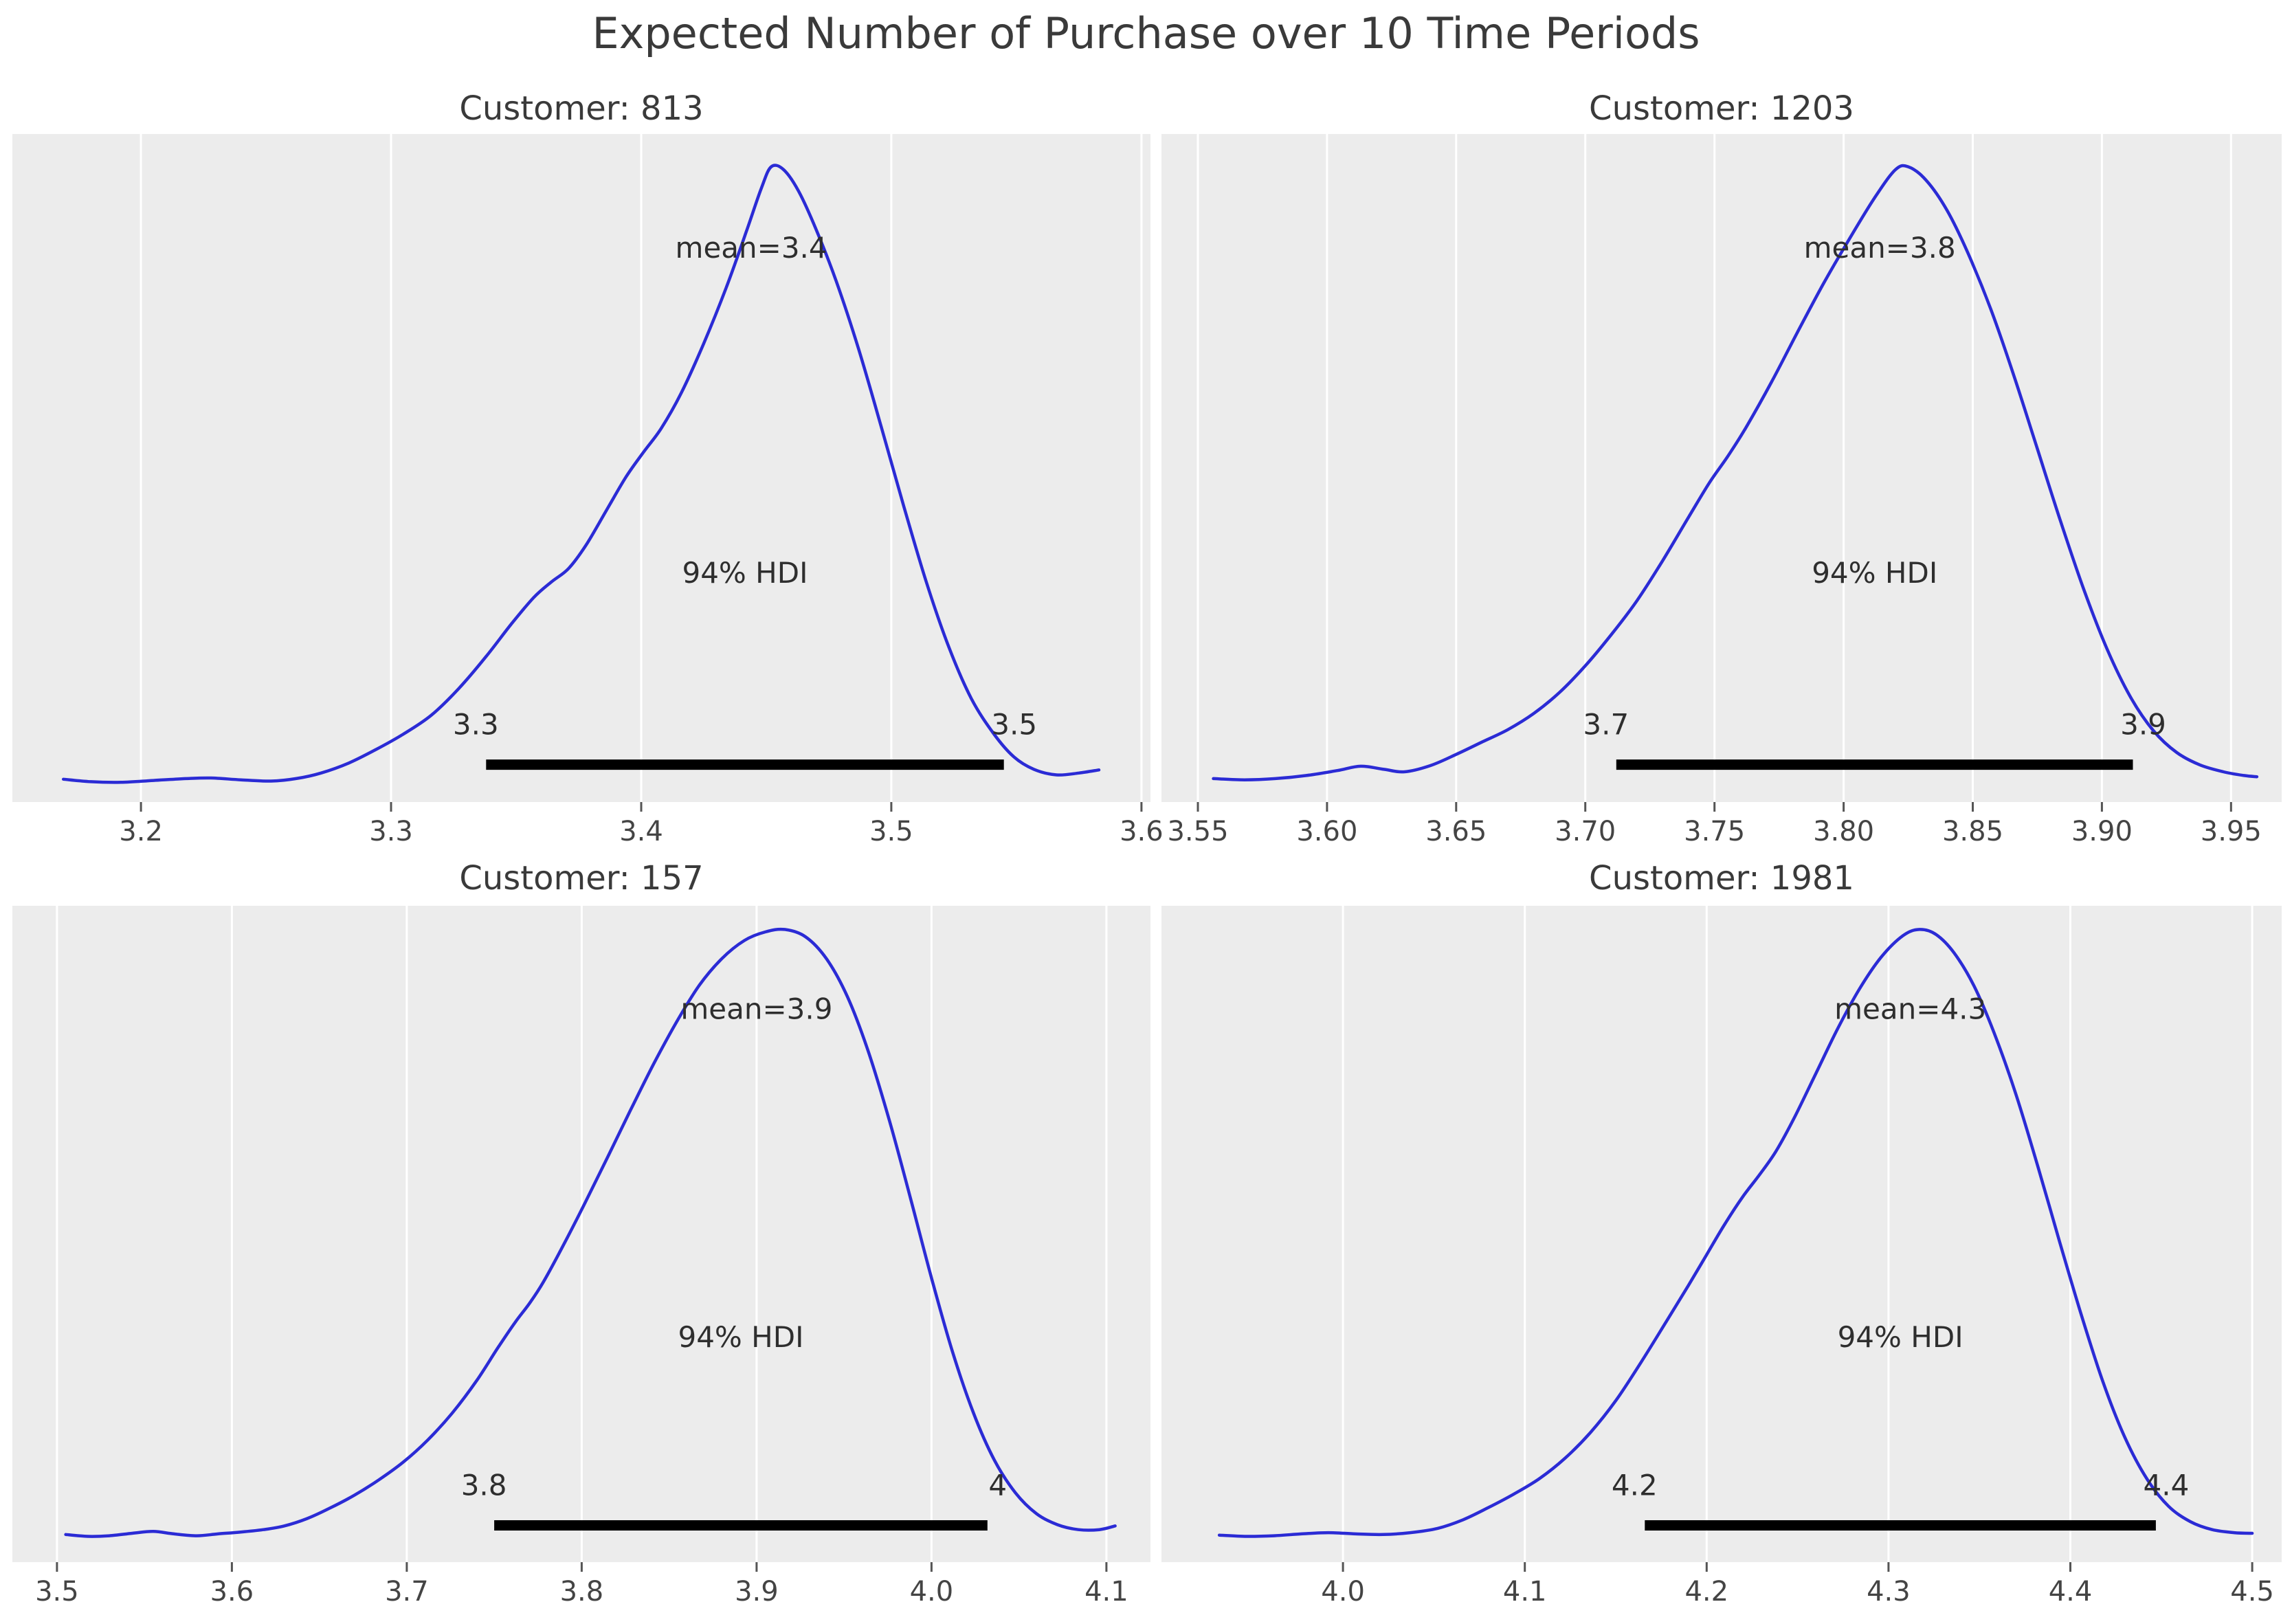 Image resolution: width=2292 pixels, height=1624 pixels. Describe the element at coordinates (2252, 1592) in the screenshot. I see `x-tick-label: 4.5` at that location.